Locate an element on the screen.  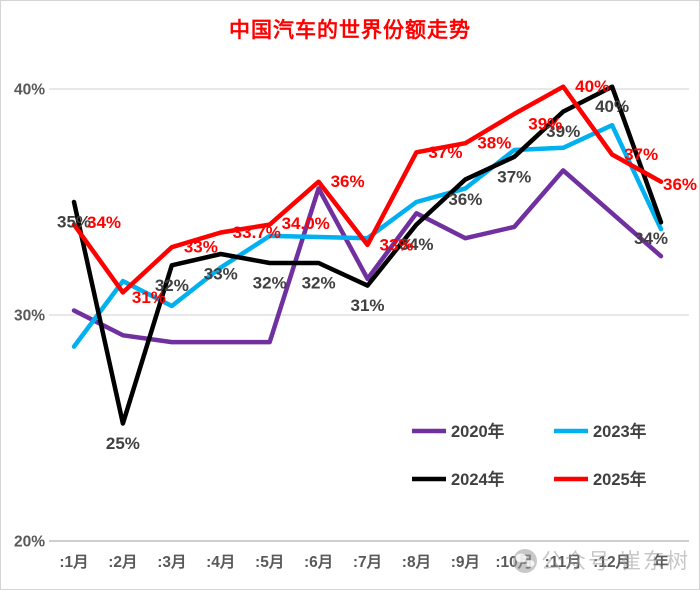
chart-title: 中国汽车的世界份额走势 is located at coordinates (350, 30).